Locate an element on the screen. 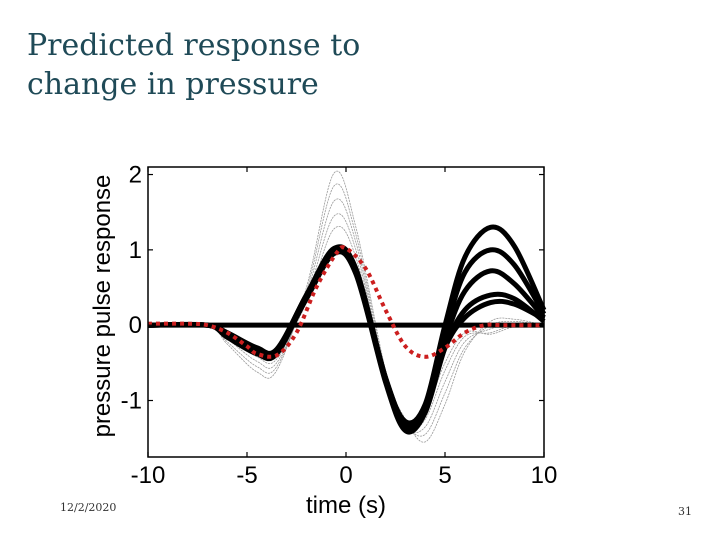 Image resolution: width=720 pixels, height=540 pixels. x-tick-label: 0 is located at coordinates (345, 475).